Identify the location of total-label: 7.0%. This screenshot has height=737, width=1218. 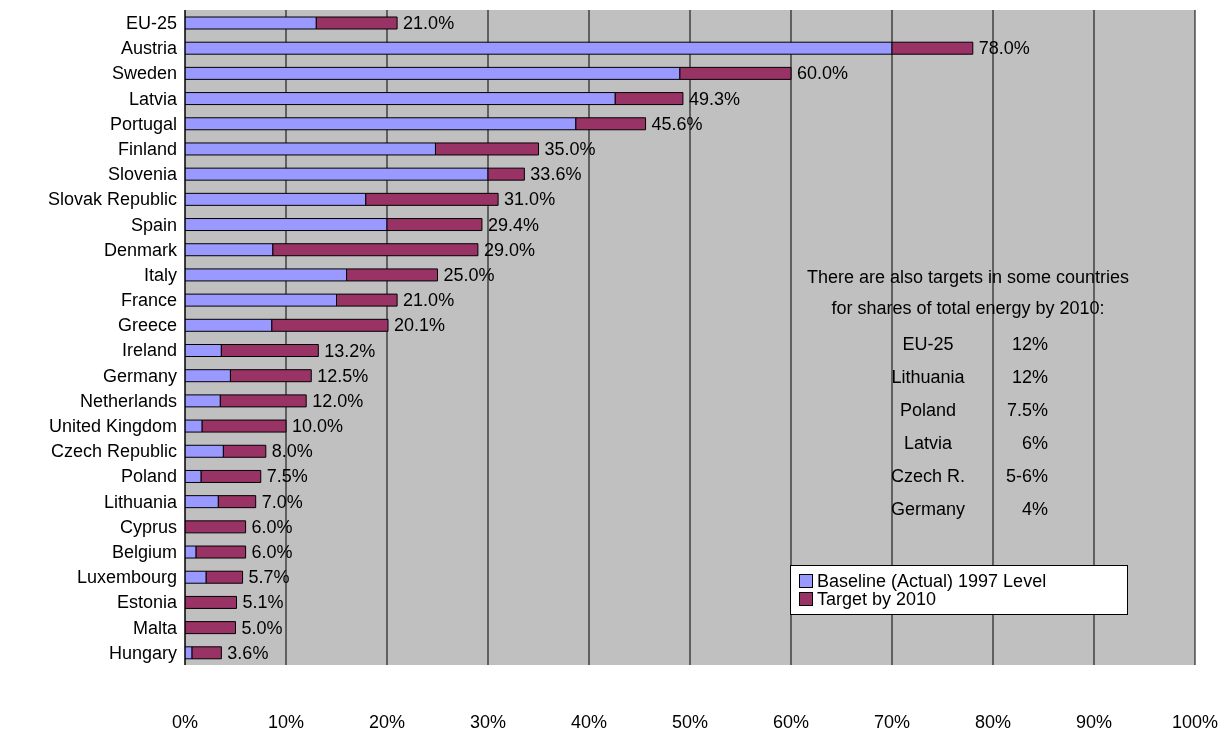
(282, 501).